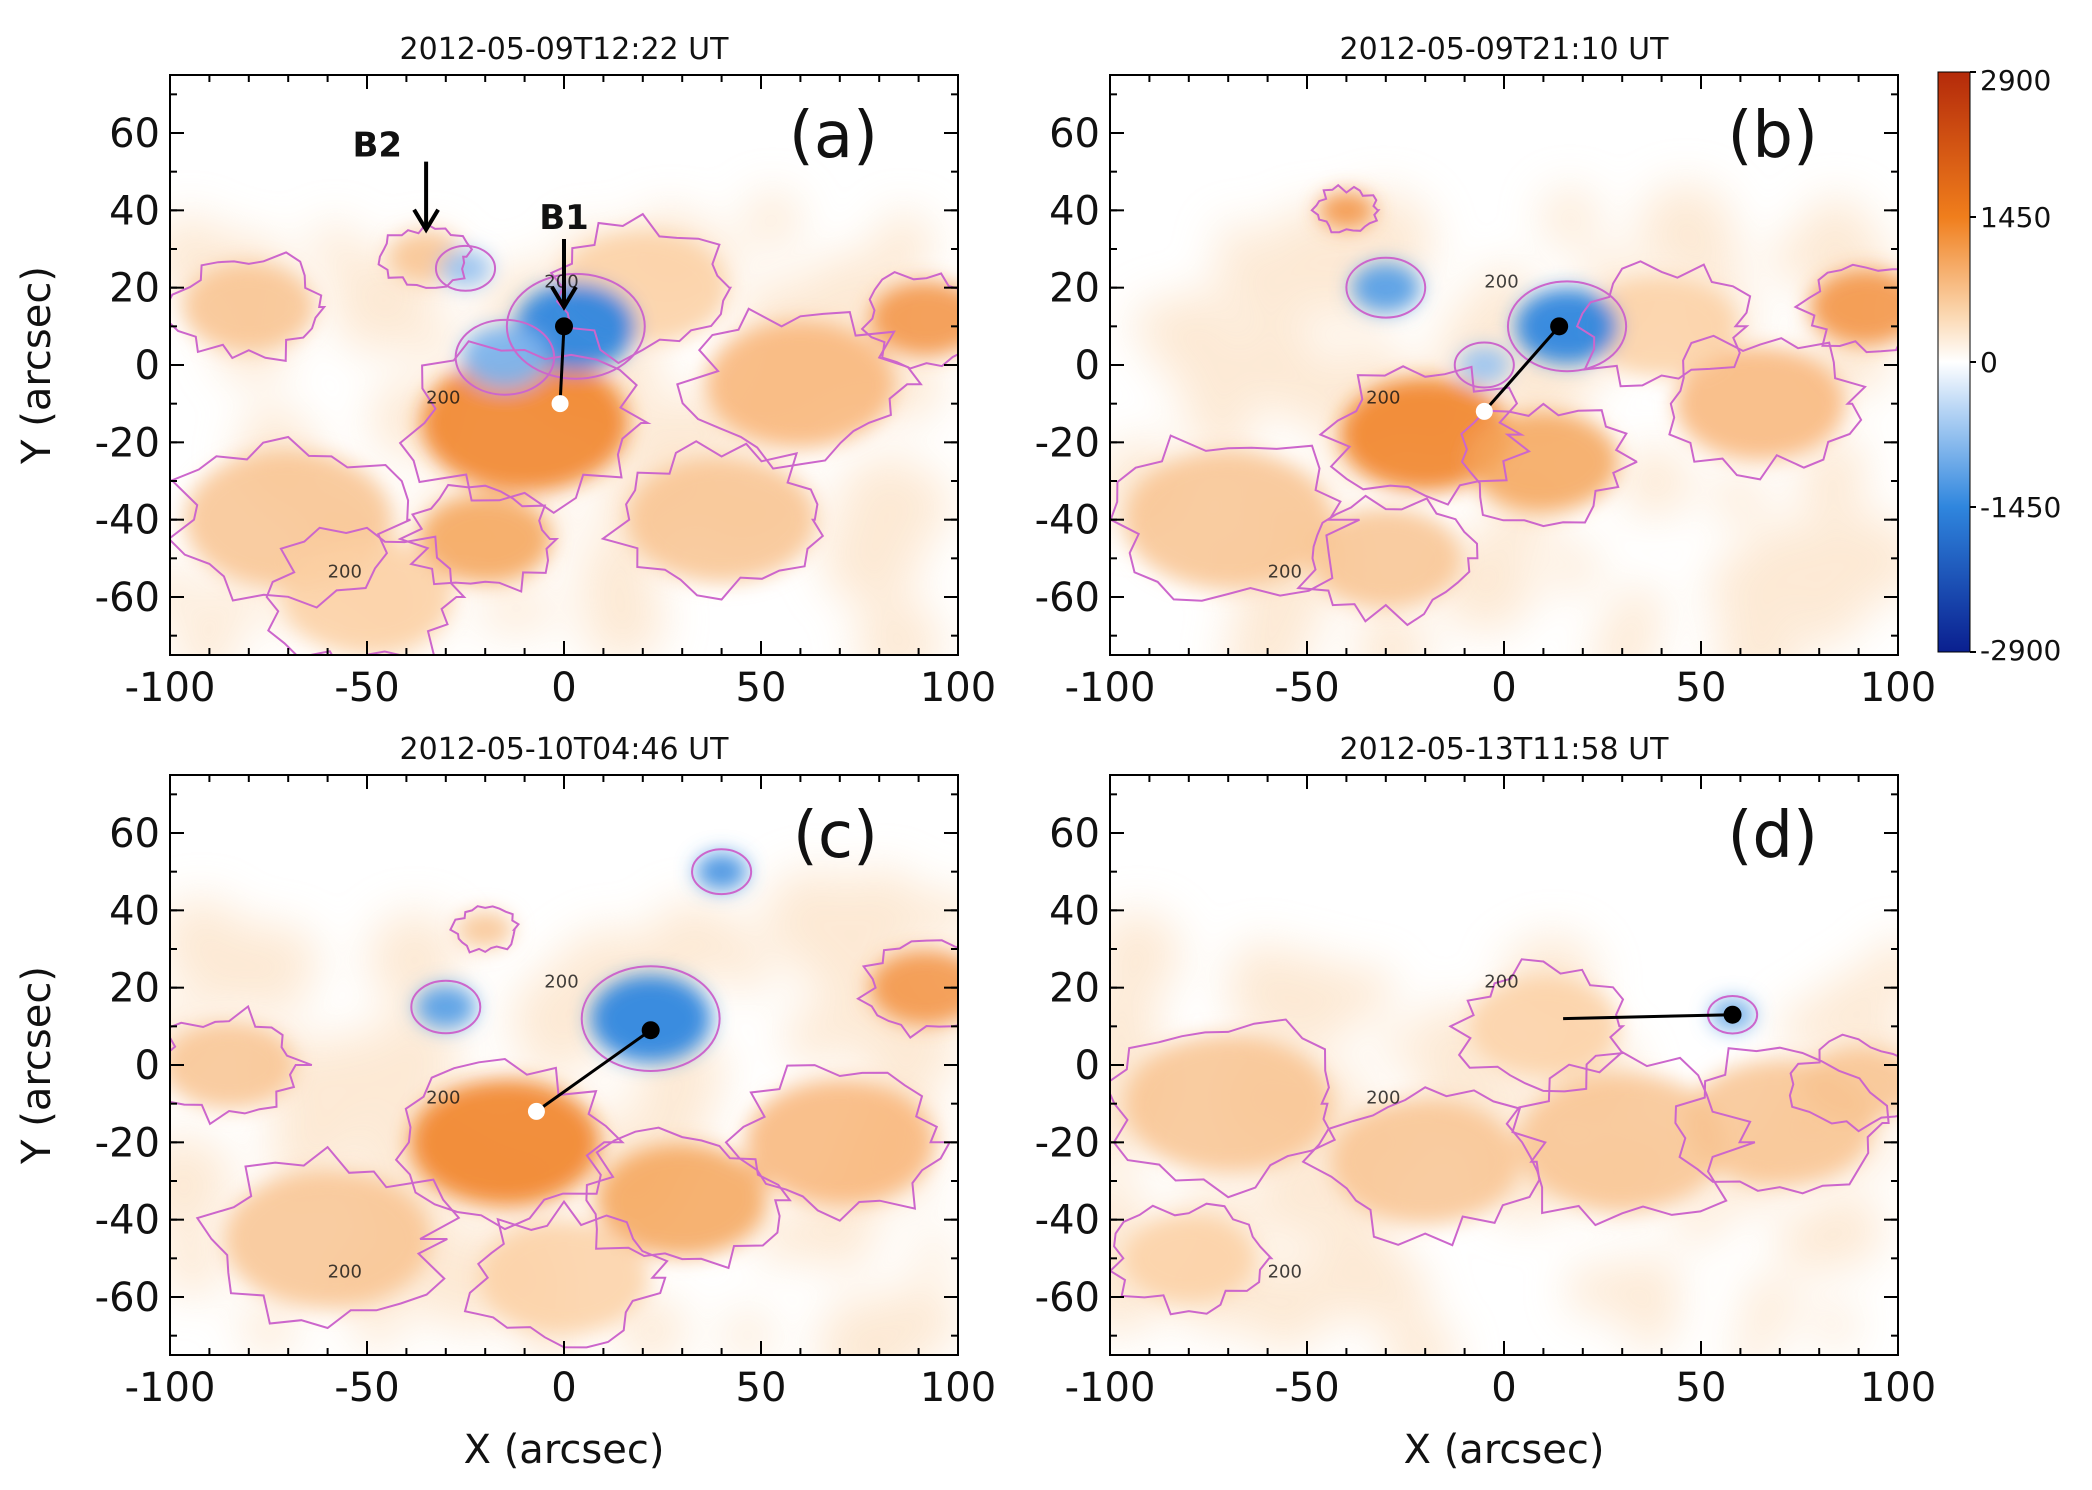  Describe the element at coordinates (564, 218) in the screenshot. I see `annotation-label-b1: B1` at that location.